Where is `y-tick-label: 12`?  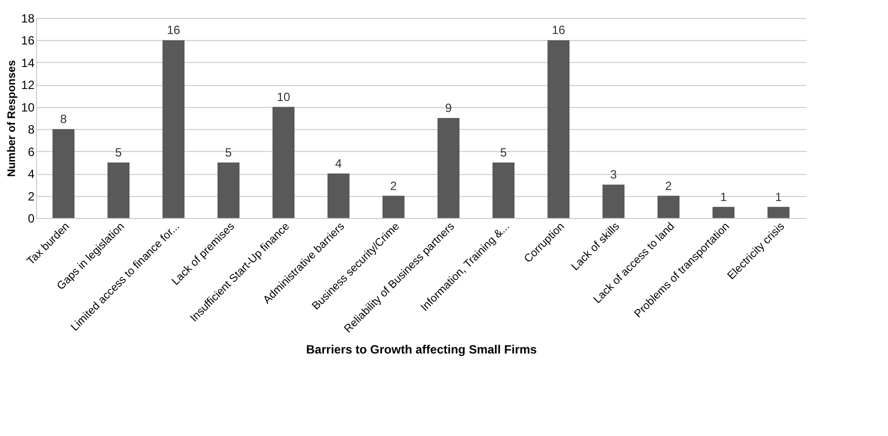
y-tick-label: 12 is located at coordinates (28, 85).